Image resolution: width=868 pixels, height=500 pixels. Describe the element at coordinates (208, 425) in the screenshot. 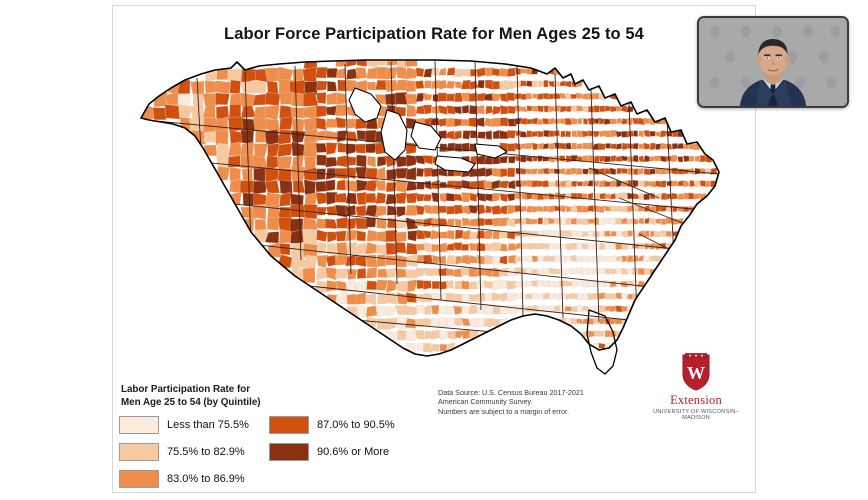

I see `legend-label-q1: Less than 75.5%` at that location.